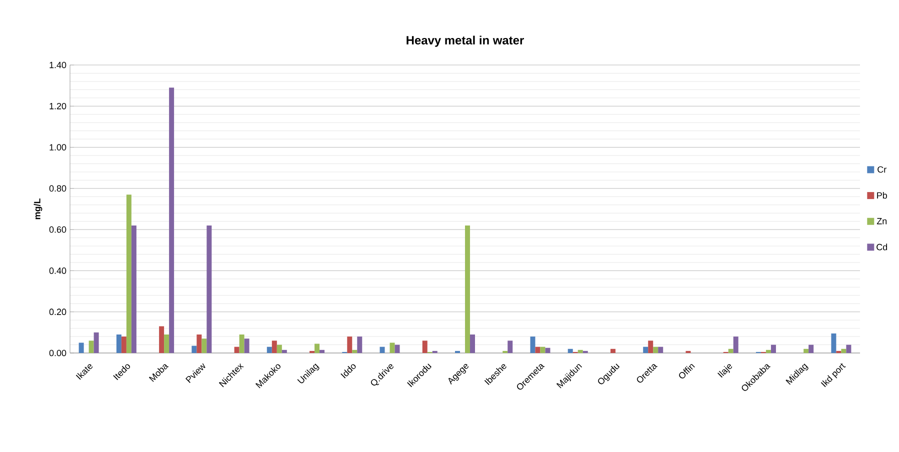 The image size is (899, 452). What do you see at coordinates (58, 65) in the screenshot?
I see `y-tick-label: 1.40` at bounding box center [58, 65].